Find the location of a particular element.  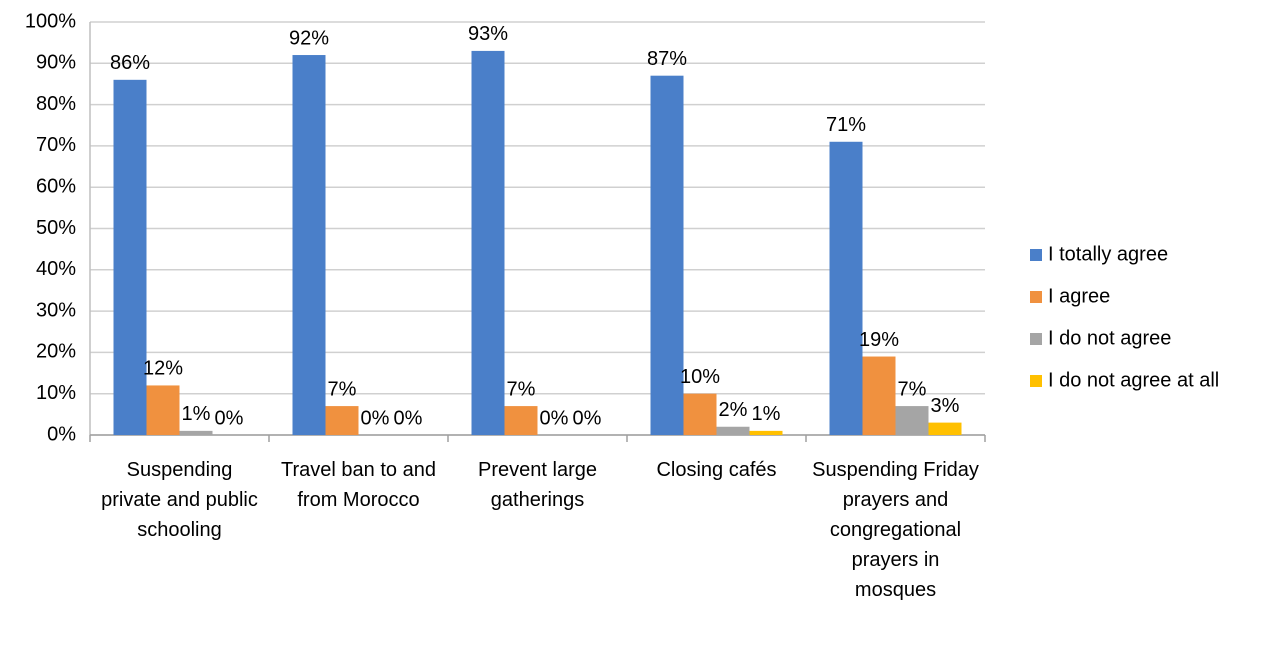

data-label: 19% is located at coordinates (879, 340).